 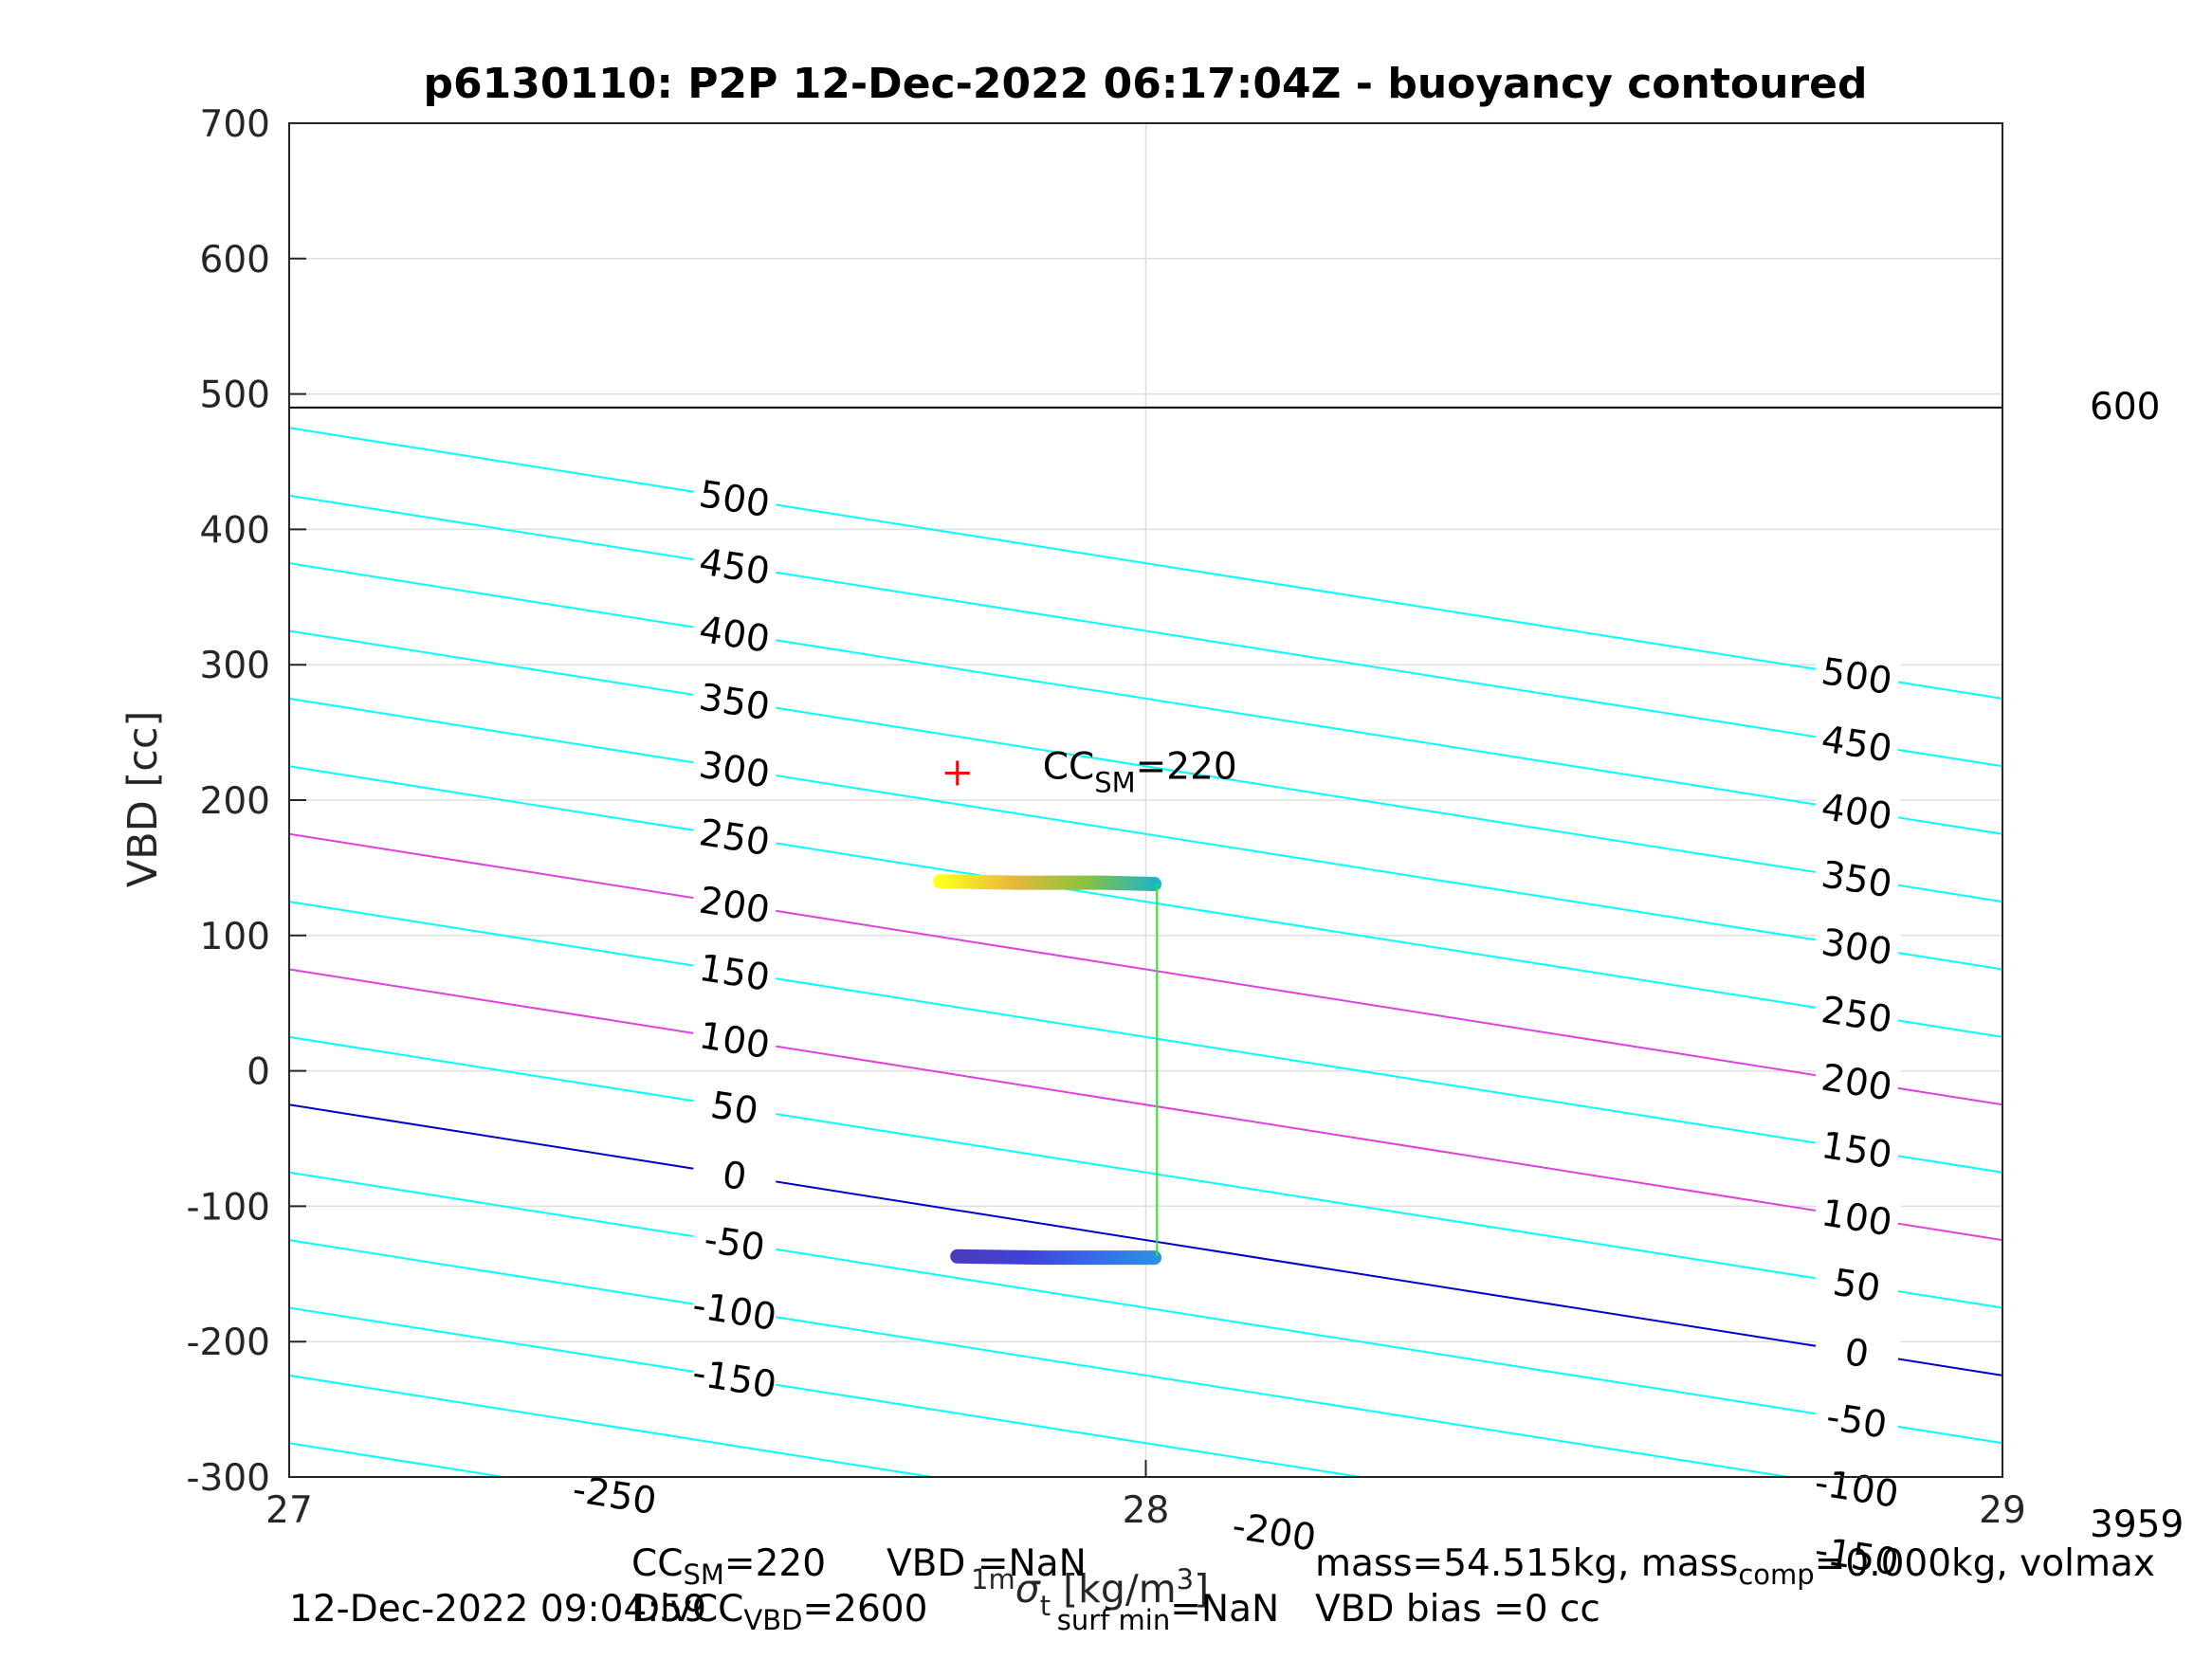 What do you see at coordinates (775, 1563) in the screenshot?
I see `footer-cc-sm-value: =220` at bounding box center [775, 1563].